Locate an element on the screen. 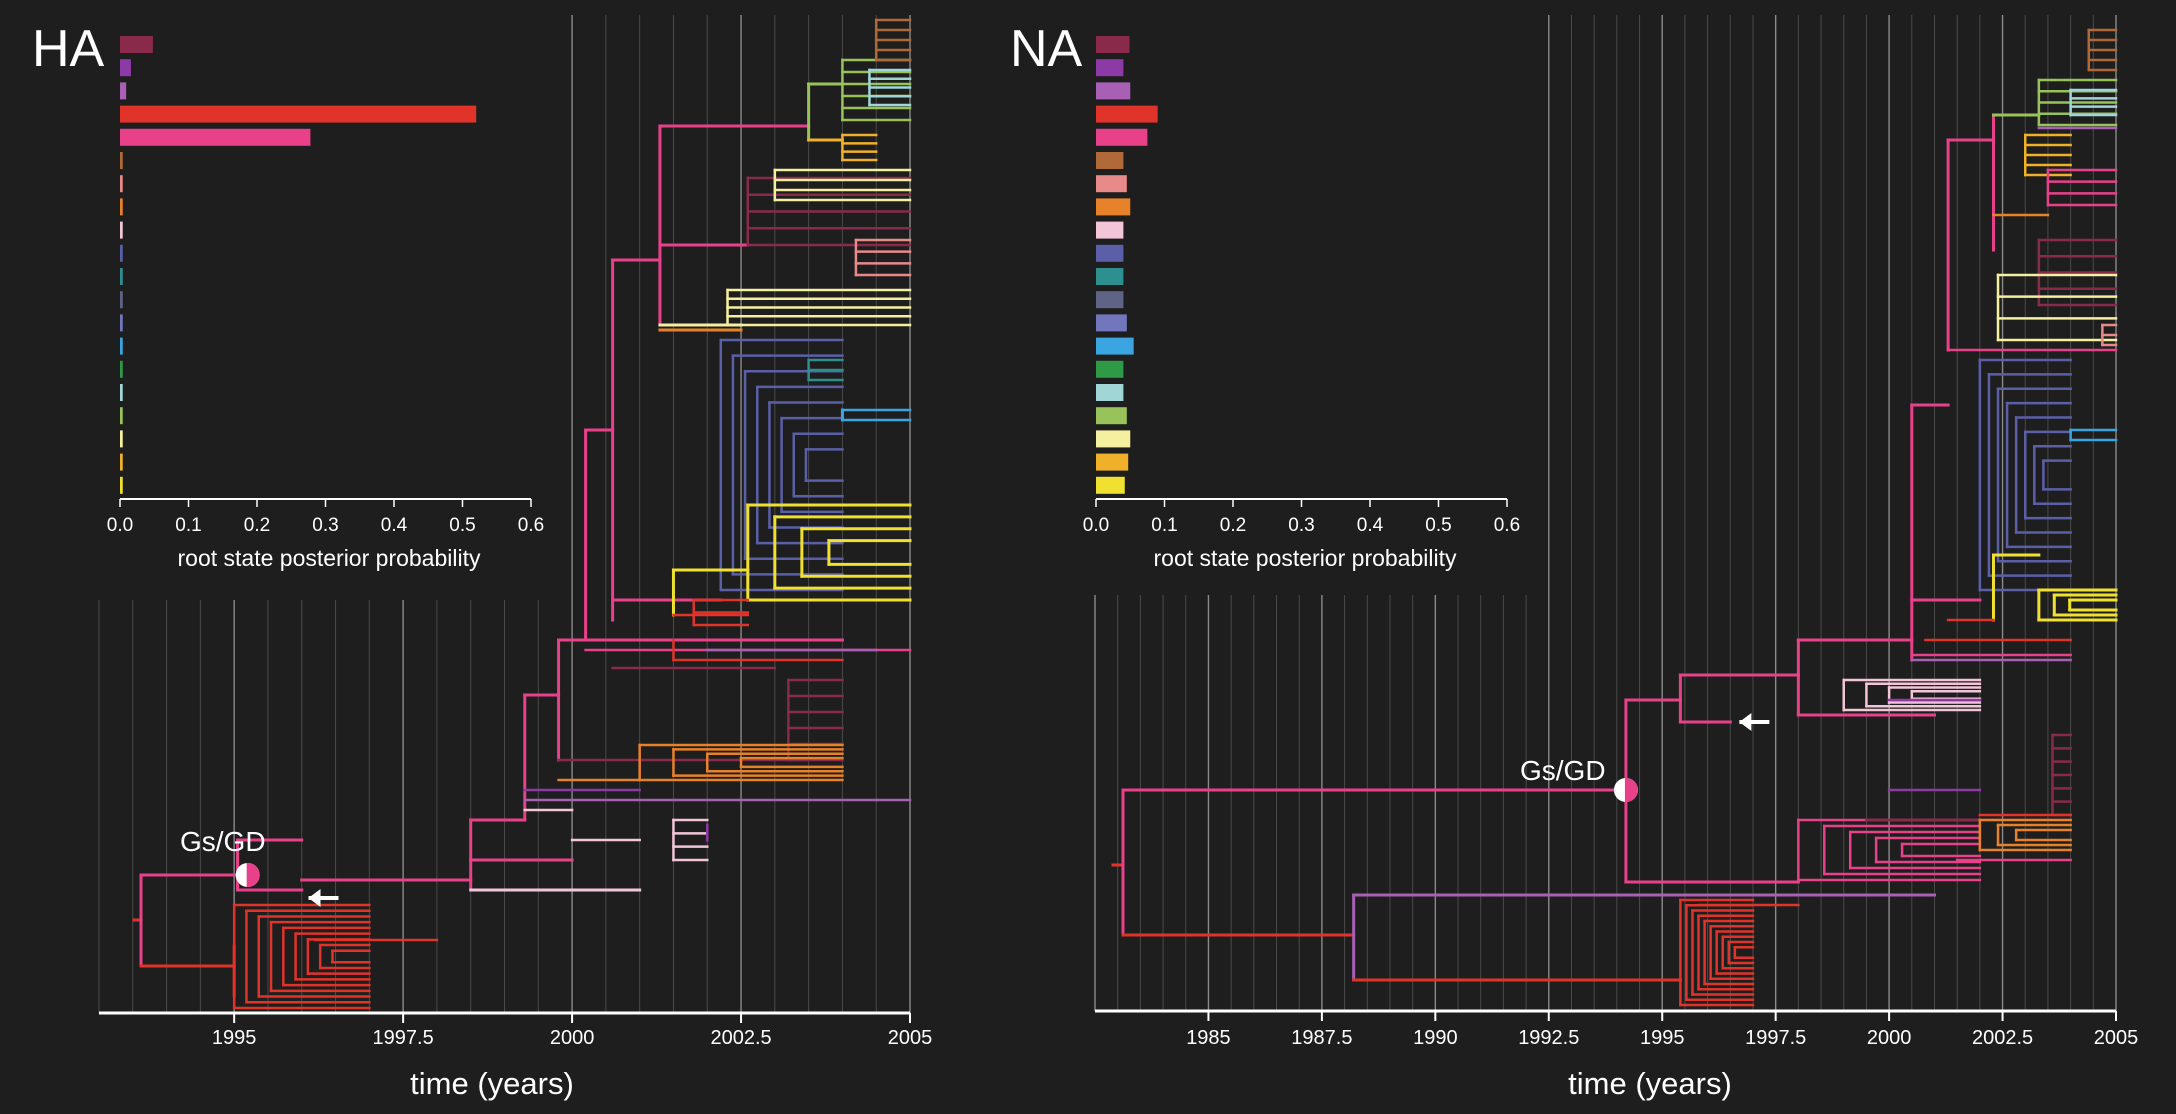  ha-time-axis: 1995 1997.5 2000 2002.5 2005 is located at coordinates (516, 1030).